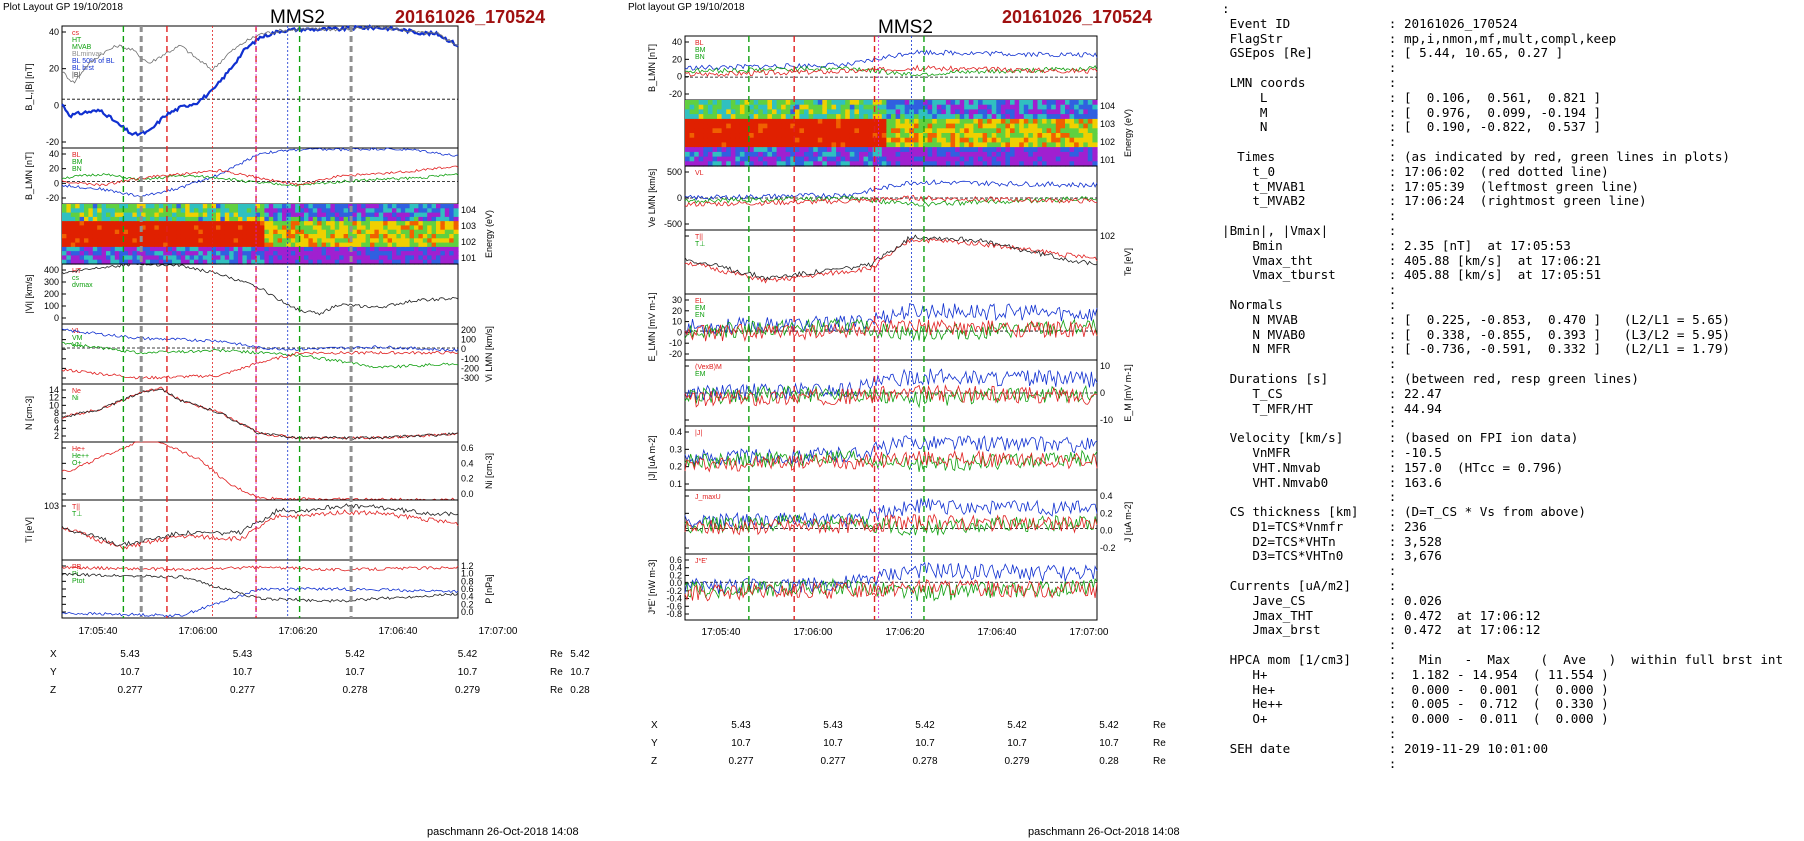 This screenshot has width=1804, height=841. I want to click on info-line: Jmax_brst : 0.472 at 17:06:12, so click(1381, 630).